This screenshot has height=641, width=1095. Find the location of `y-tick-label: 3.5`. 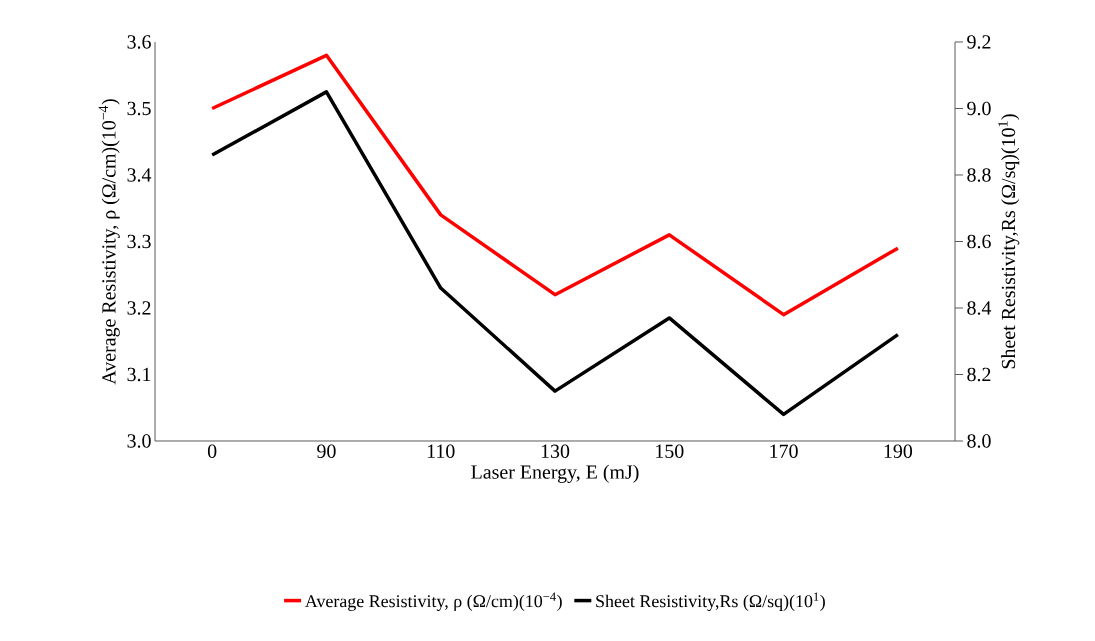

y-tick-label: 3.5 is located at coordinates (139, 108).